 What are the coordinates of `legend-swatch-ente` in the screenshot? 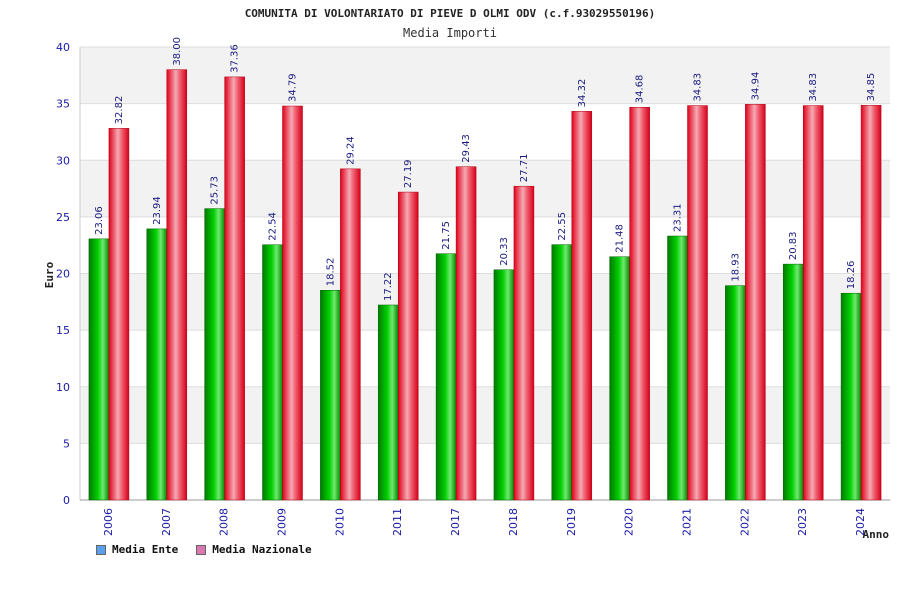 It's located at (101, 549).